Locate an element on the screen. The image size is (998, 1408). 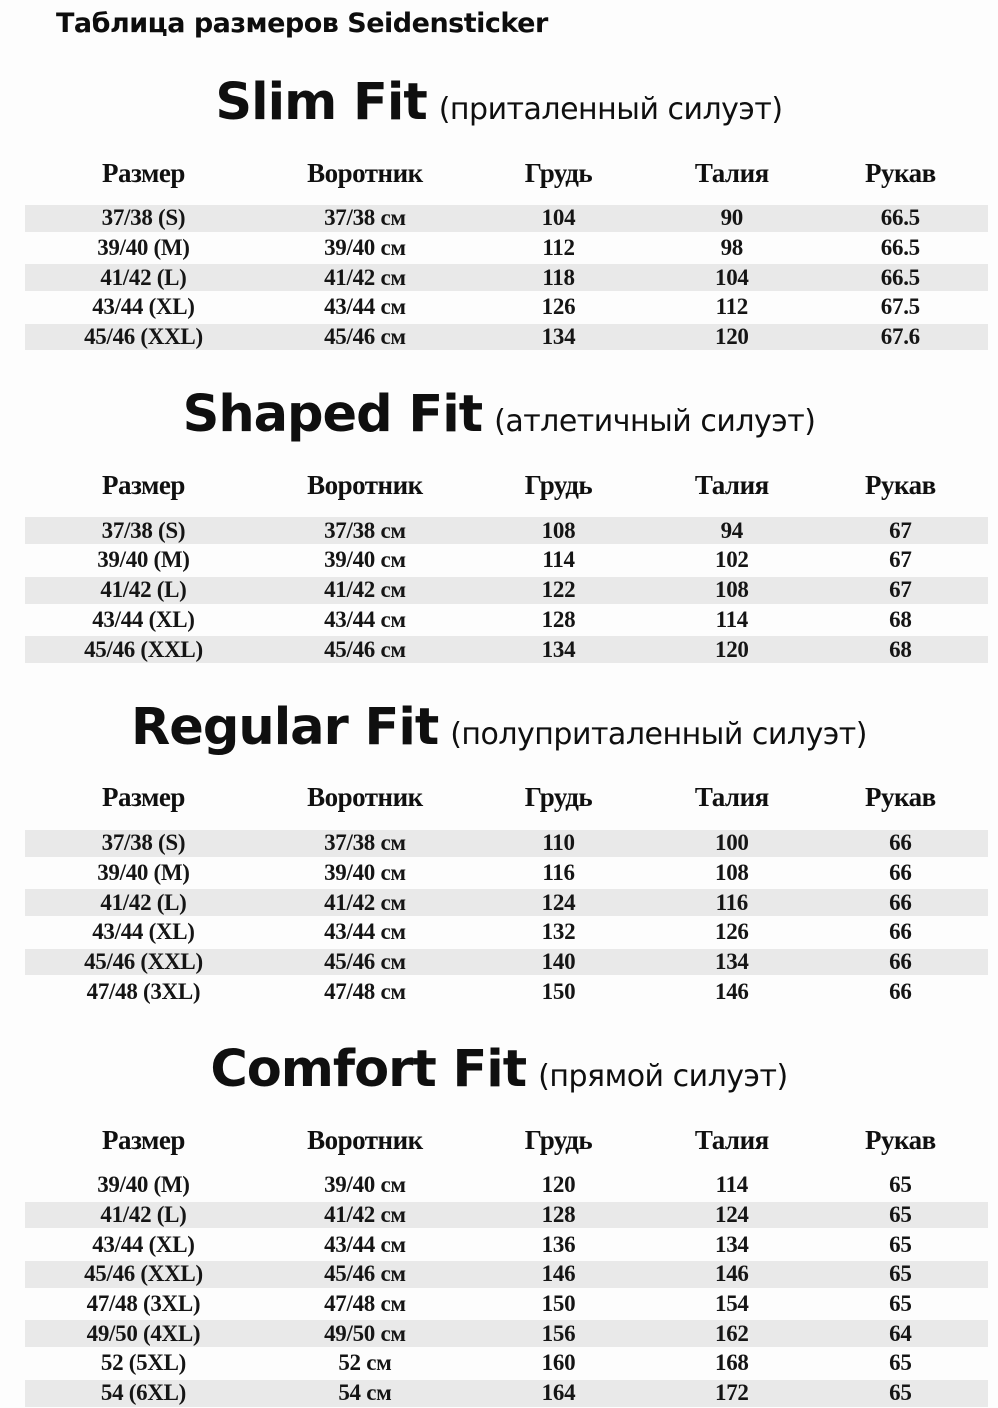
table-row: 39/40 (M) 39/40 см 120 114 65 is located at coordinates (506, 1185).